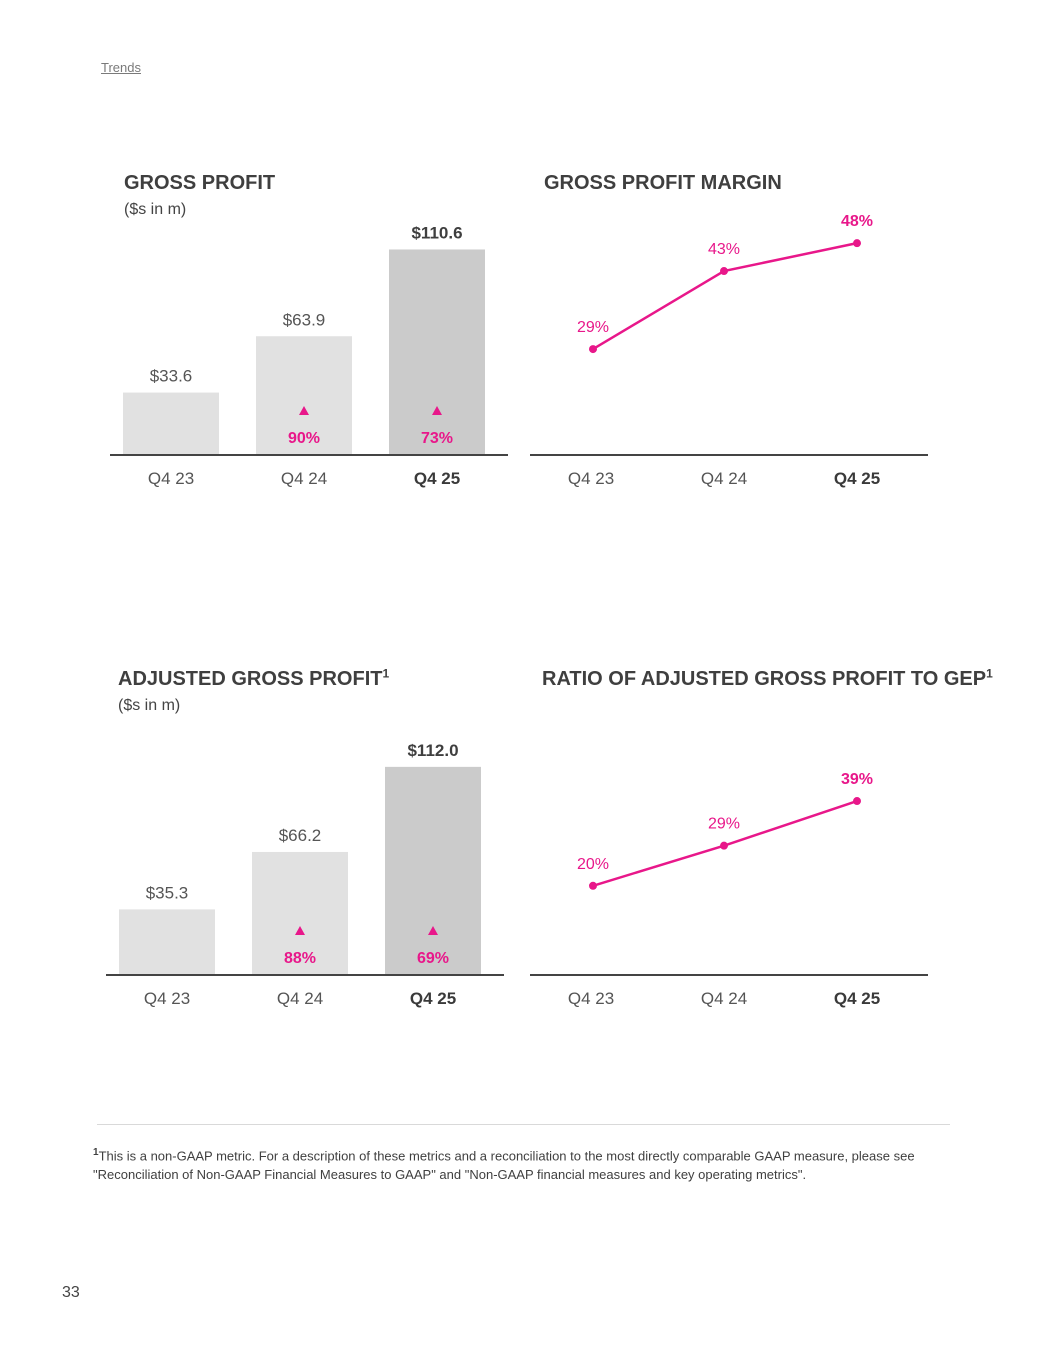 The height and width of the screenshot is (1365, 1055). What do you see at coordinates (167, 892) in the screenshot?
I see `bar-value-label-0: $35.3` at bounding box center [167, 892].